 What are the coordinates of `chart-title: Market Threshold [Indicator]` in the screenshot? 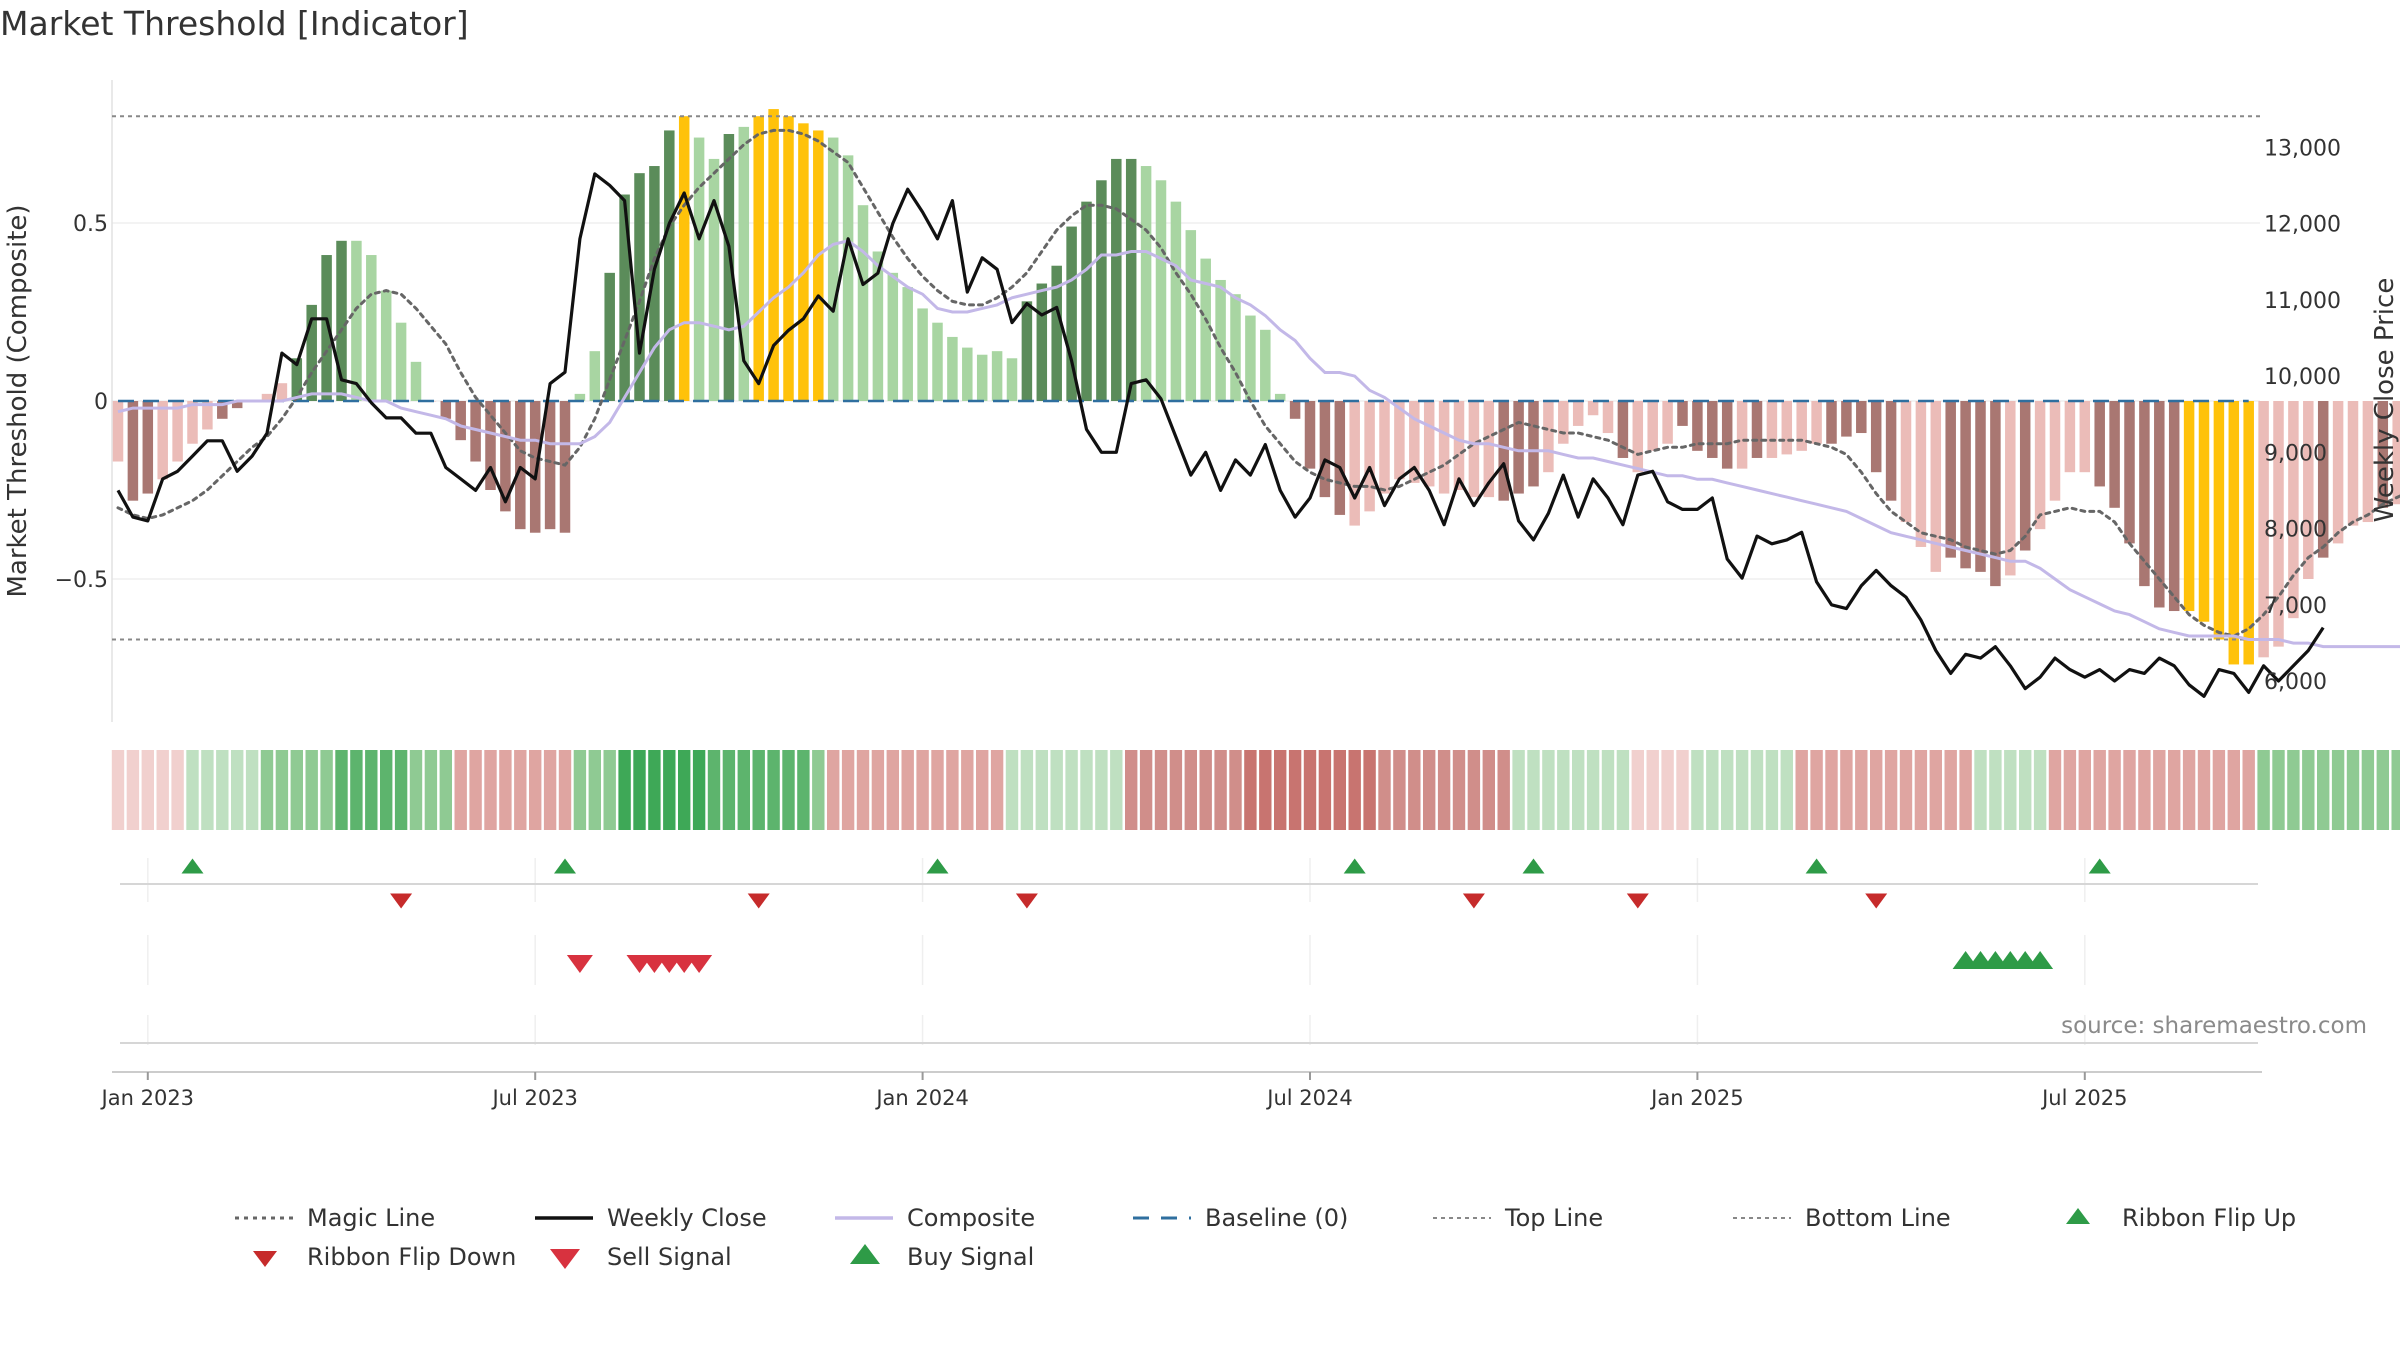 It's located at (234, 23).